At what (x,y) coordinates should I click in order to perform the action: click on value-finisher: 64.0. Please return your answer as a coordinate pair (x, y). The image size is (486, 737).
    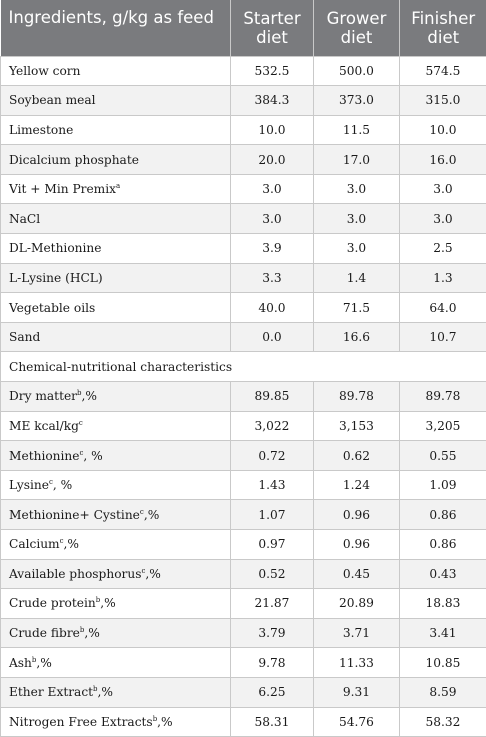
    Looking at the image, I should click on (443, 308).